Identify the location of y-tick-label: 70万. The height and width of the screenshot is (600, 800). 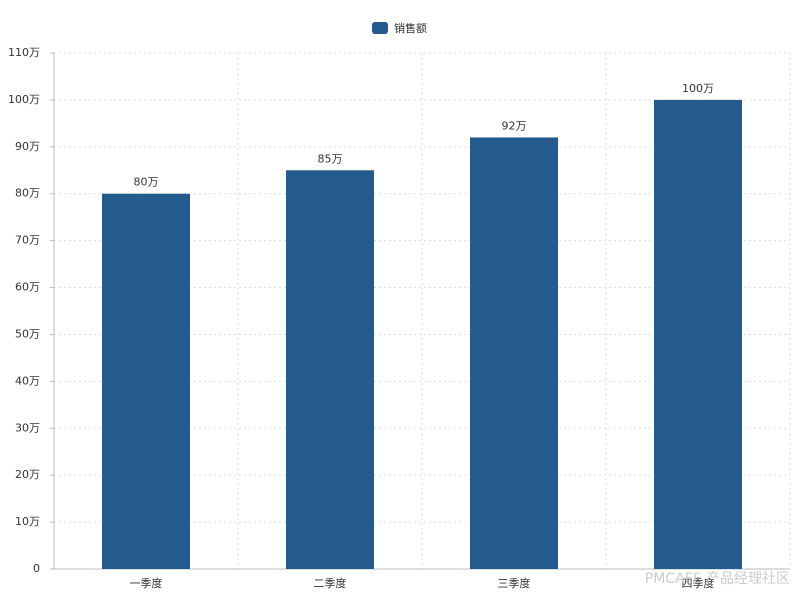
(27, 240).